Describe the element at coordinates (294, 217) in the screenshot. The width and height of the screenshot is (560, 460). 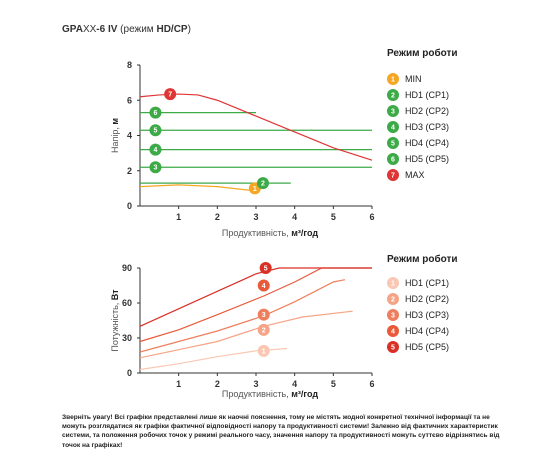
I see `x-tick-label: 4` at that location.